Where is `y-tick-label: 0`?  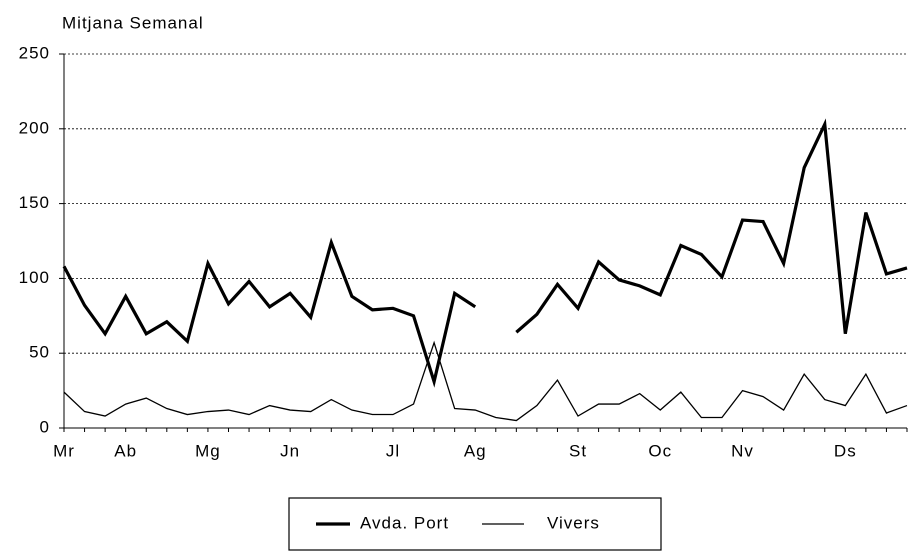
y-tick-label: 0 is located at coordinates (45, 426).